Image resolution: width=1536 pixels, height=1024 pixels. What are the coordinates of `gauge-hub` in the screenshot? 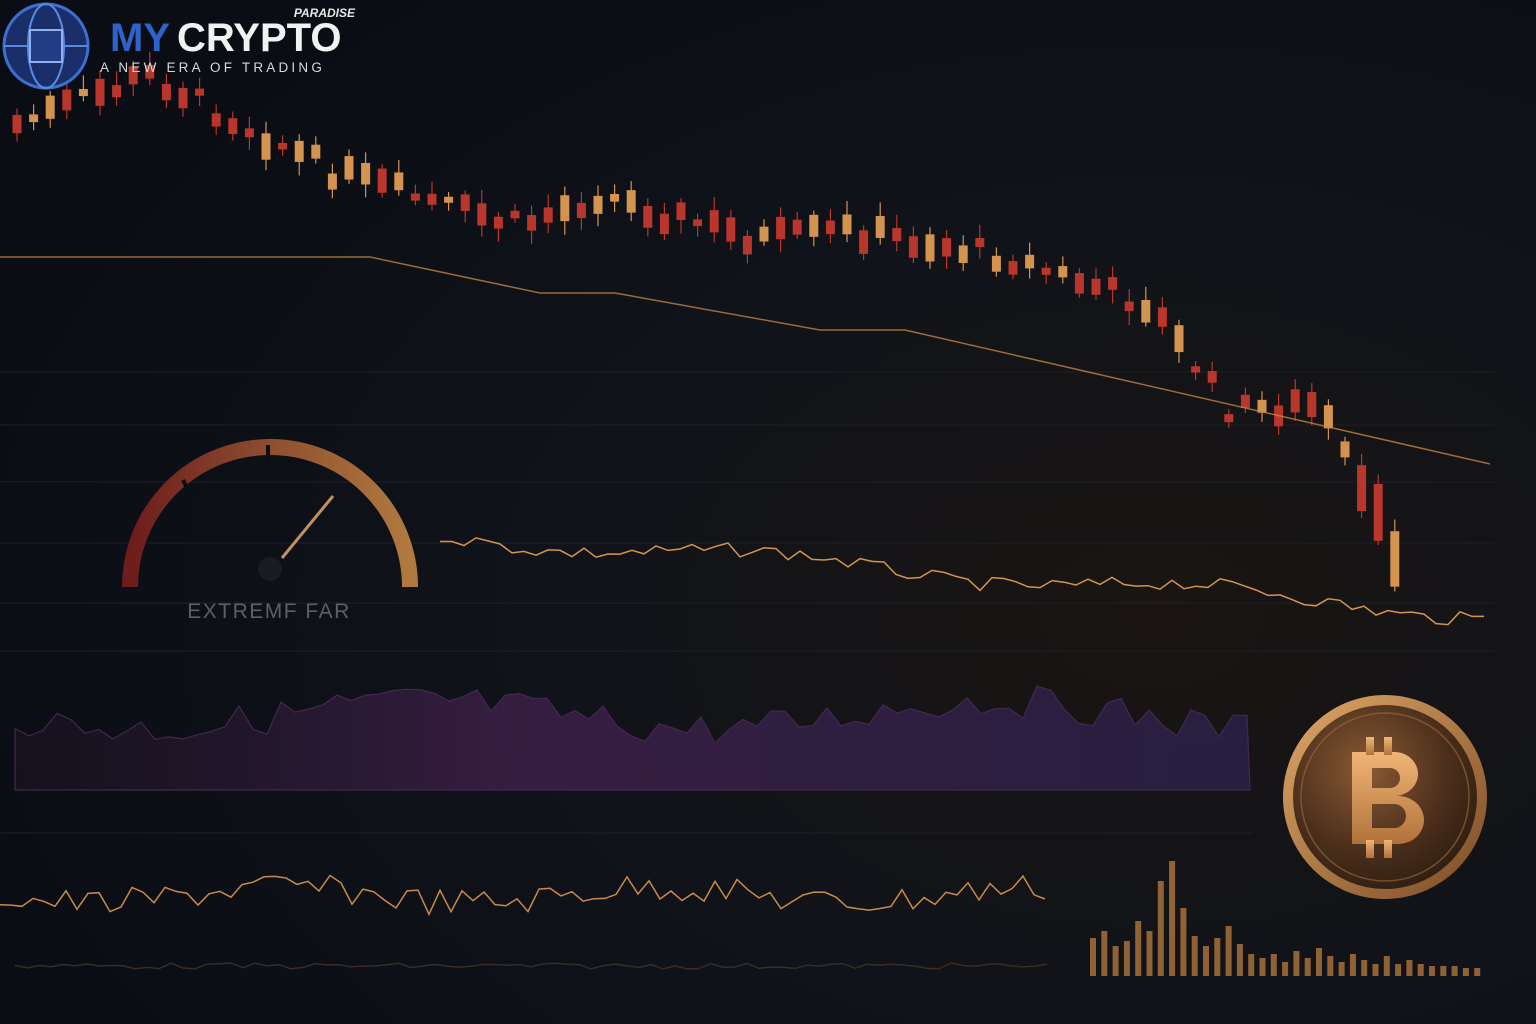 It's located at (270, 569).